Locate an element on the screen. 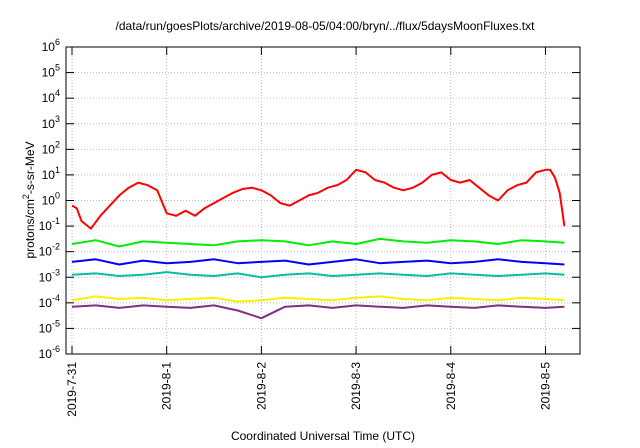 This screenshot has width=640, height=448. y-tick-label: 10³ is located at coordinates (51, 122).